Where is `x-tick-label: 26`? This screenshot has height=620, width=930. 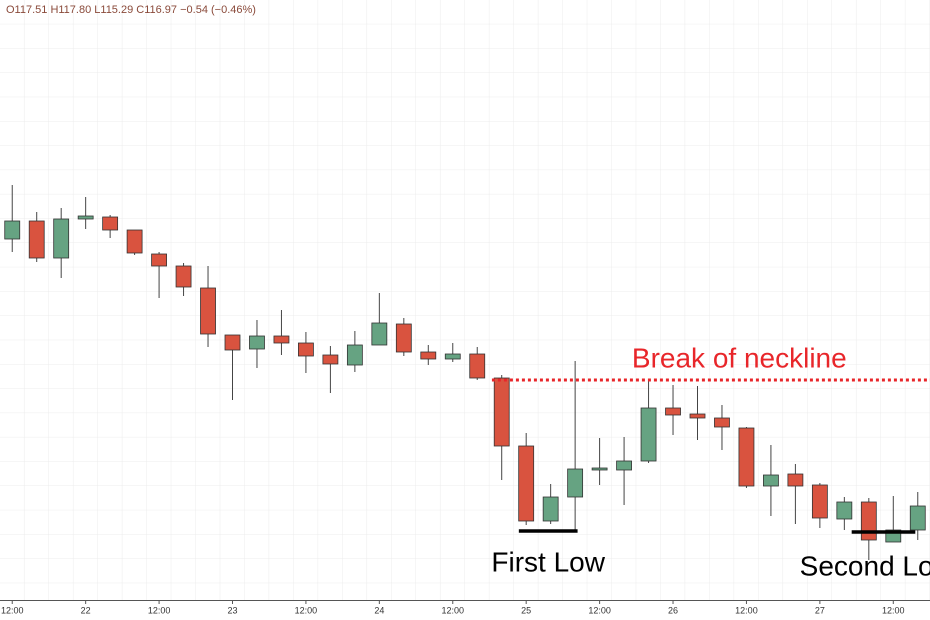 x-tick-label: 26 is located at coordinates (673, 610).